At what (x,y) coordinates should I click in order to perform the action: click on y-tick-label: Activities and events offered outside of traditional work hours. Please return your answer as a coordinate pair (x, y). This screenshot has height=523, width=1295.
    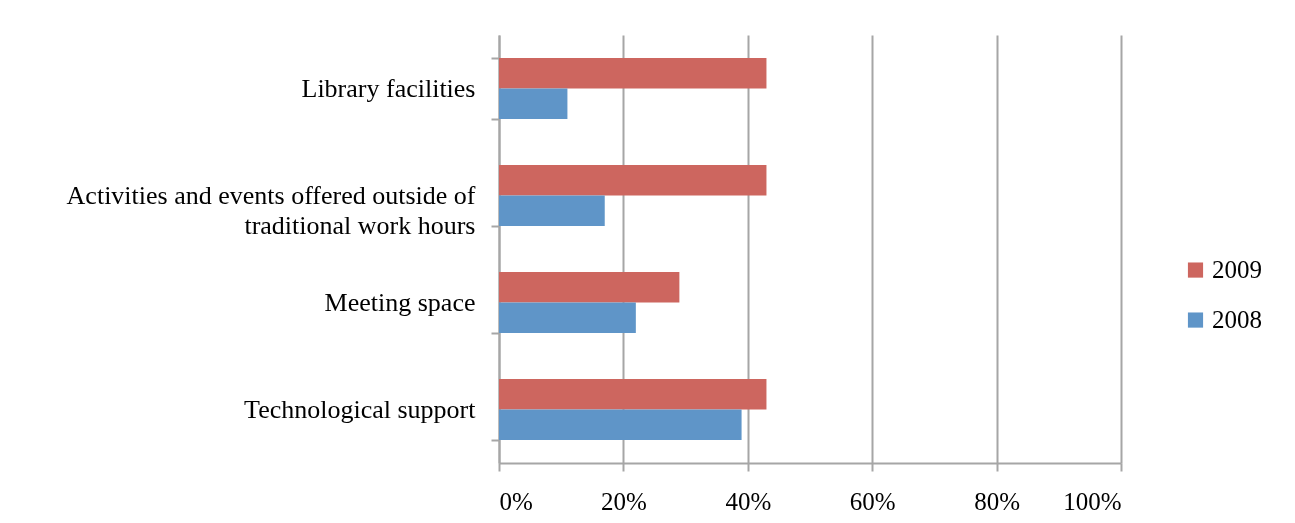
    Looking at the image, I should click on (271, 210).